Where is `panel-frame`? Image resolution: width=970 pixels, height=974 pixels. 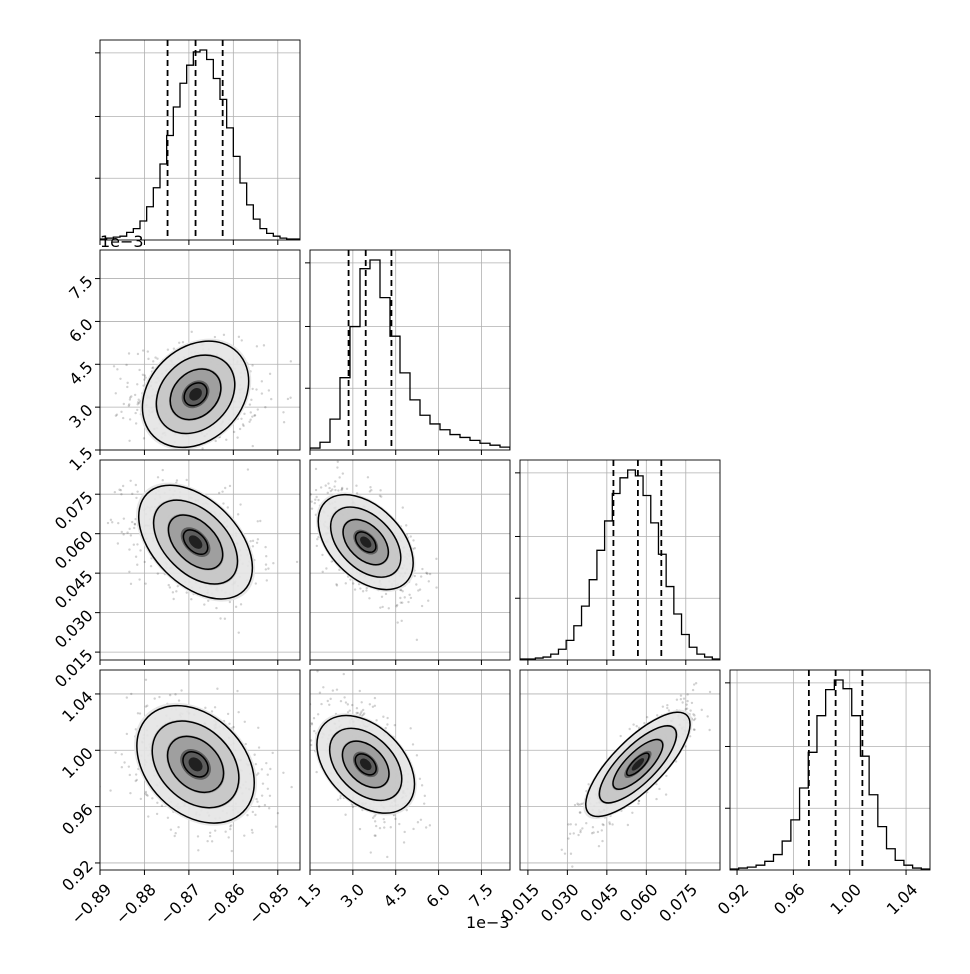 panel-frame is located at coordinates (620, 560).